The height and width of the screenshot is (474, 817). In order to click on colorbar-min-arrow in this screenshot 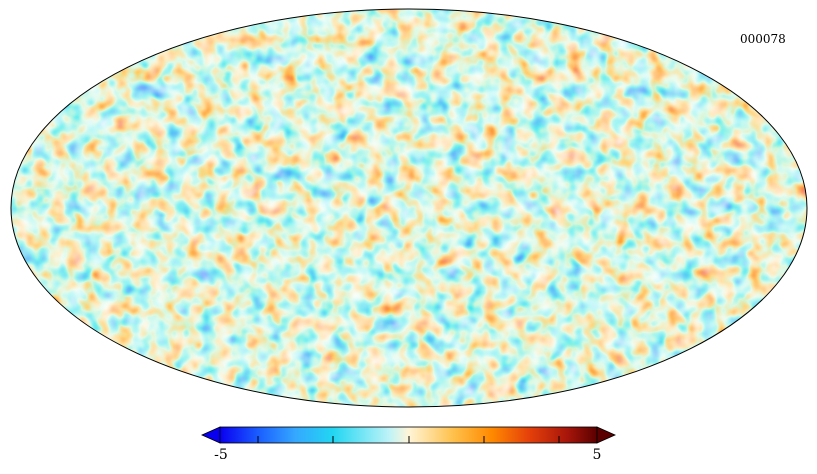, I will do `click(211, 435)`.